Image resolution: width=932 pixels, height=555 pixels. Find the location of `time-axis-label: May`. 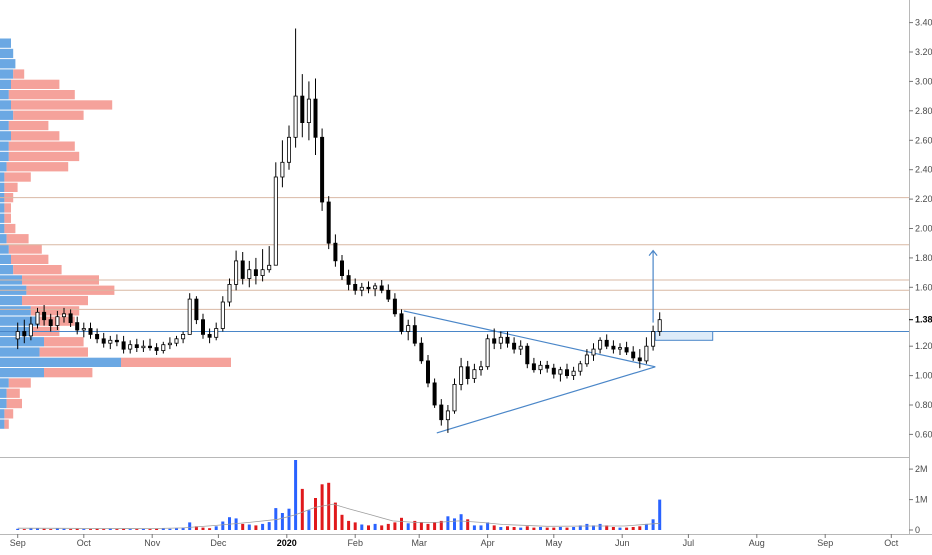

time-axis-label: May is located at coordinates (554, 543).